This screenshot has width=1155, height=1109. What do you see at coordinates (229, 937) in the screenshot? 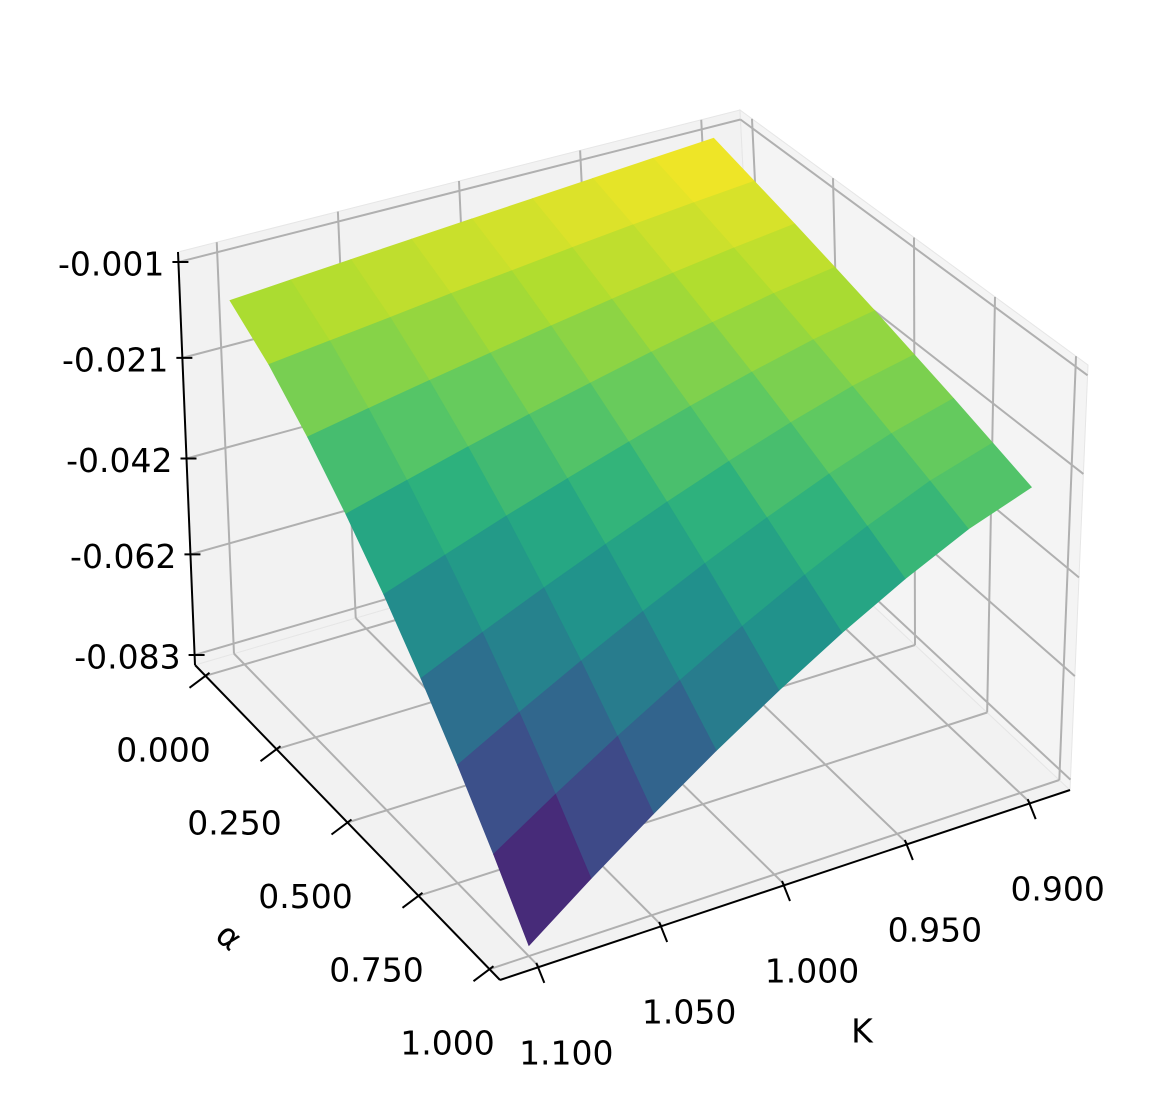
I see `y-axis-label: α` at bounding box center [229, 937].